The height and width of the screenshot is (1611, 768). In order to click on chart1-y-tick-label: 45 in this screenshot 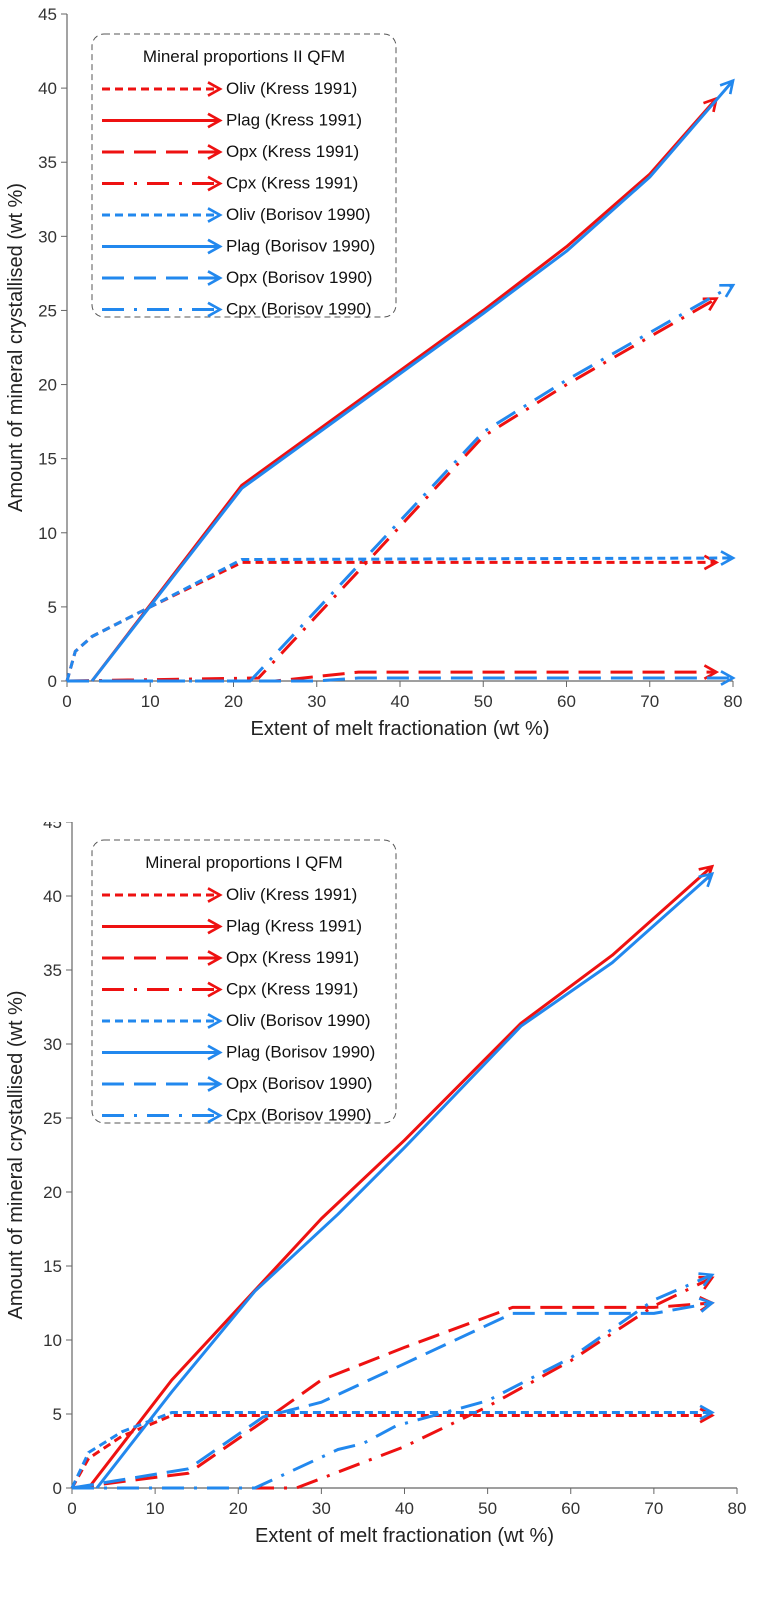, I will do `click(47, 14)`.